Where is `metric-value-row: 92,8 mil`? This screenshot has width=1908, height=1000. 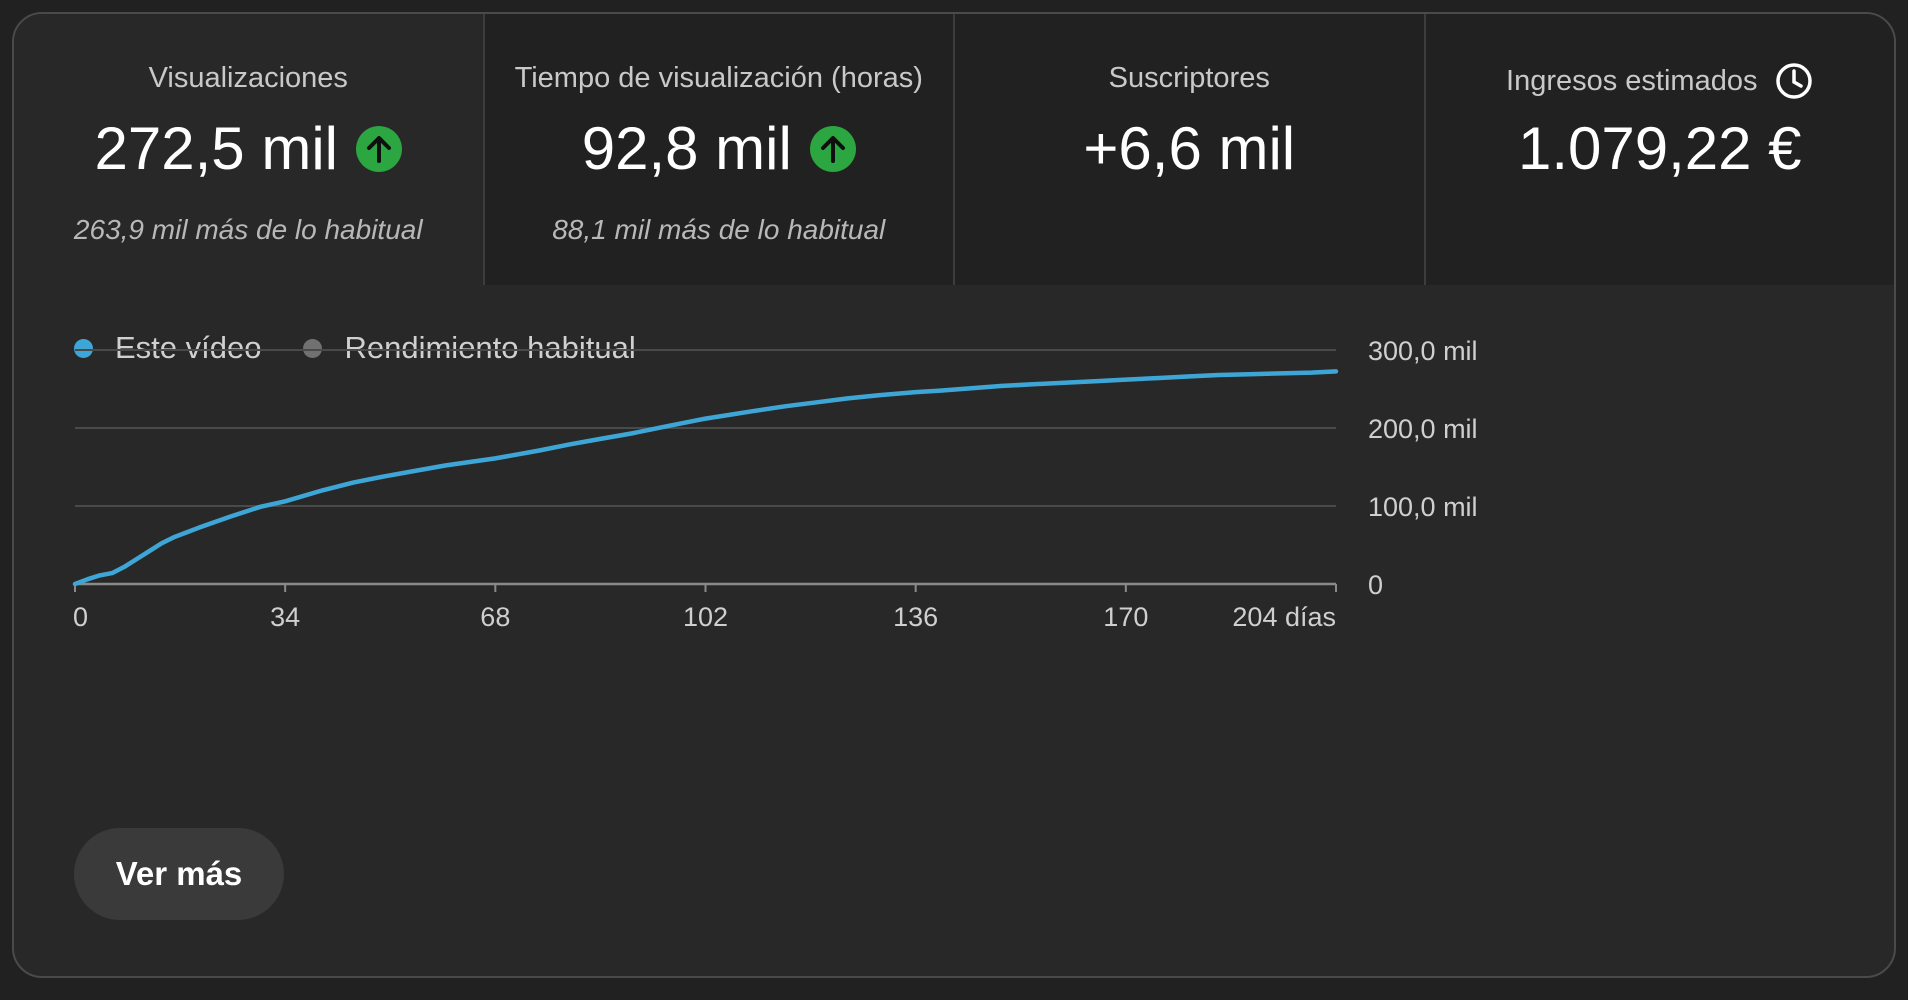
metric-value-row: 92,8 mil is located at coordinates (719, 148).